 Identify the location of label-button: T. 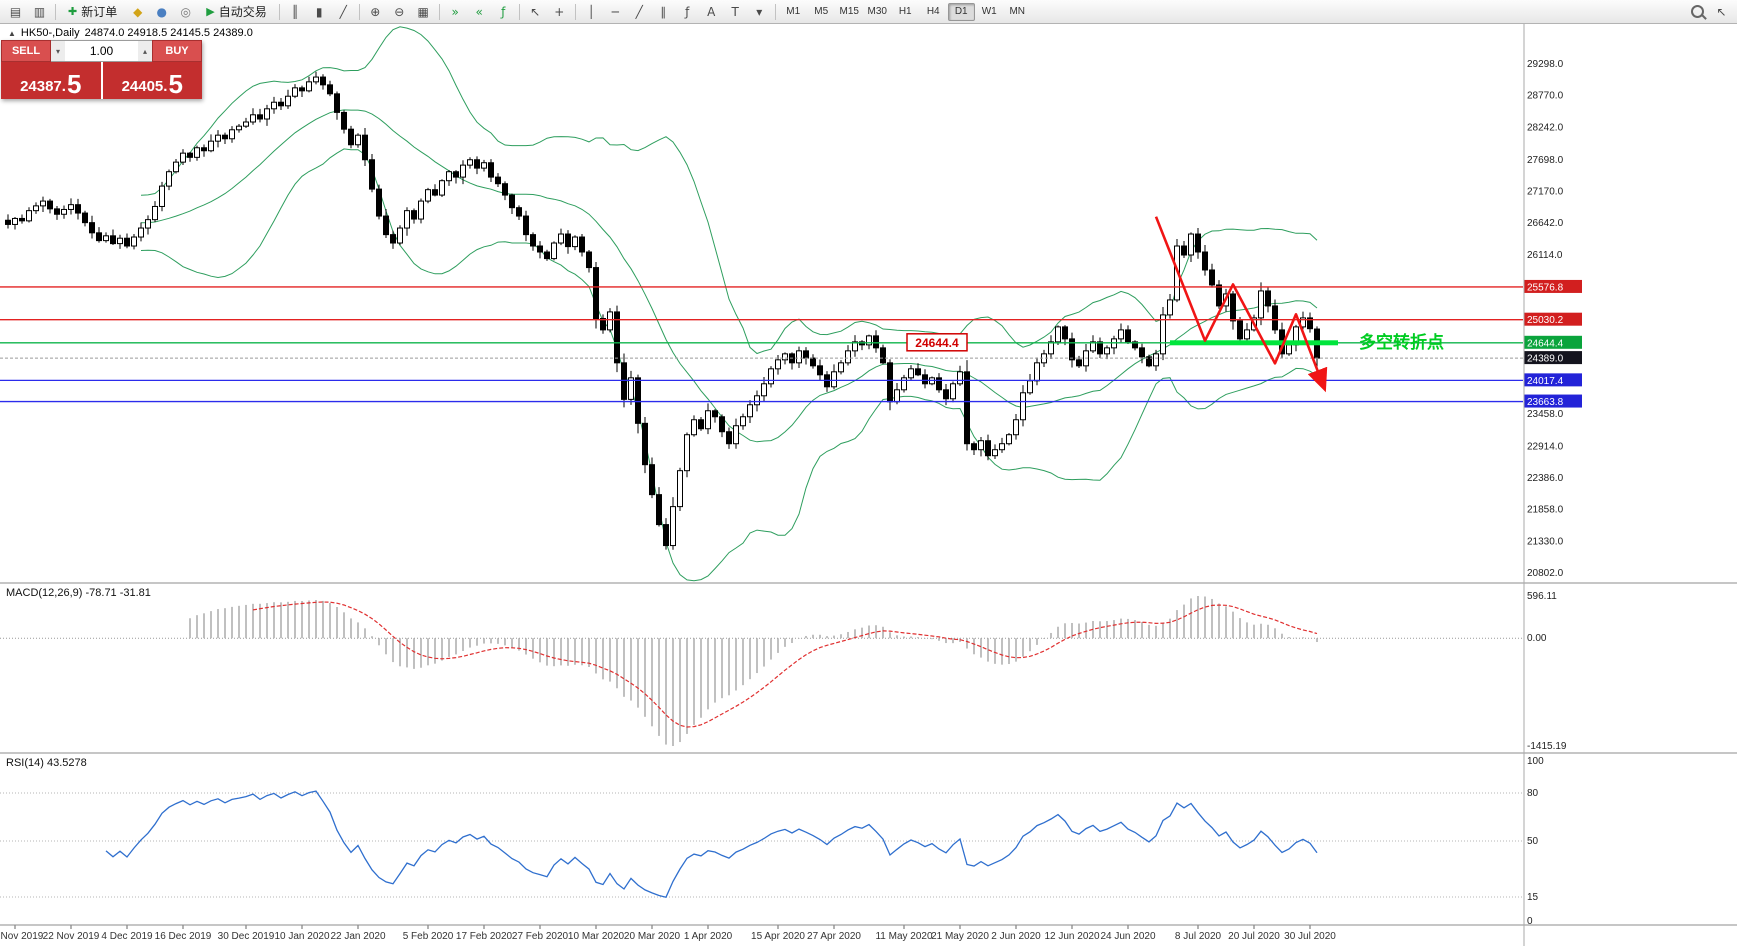
(735, 12).